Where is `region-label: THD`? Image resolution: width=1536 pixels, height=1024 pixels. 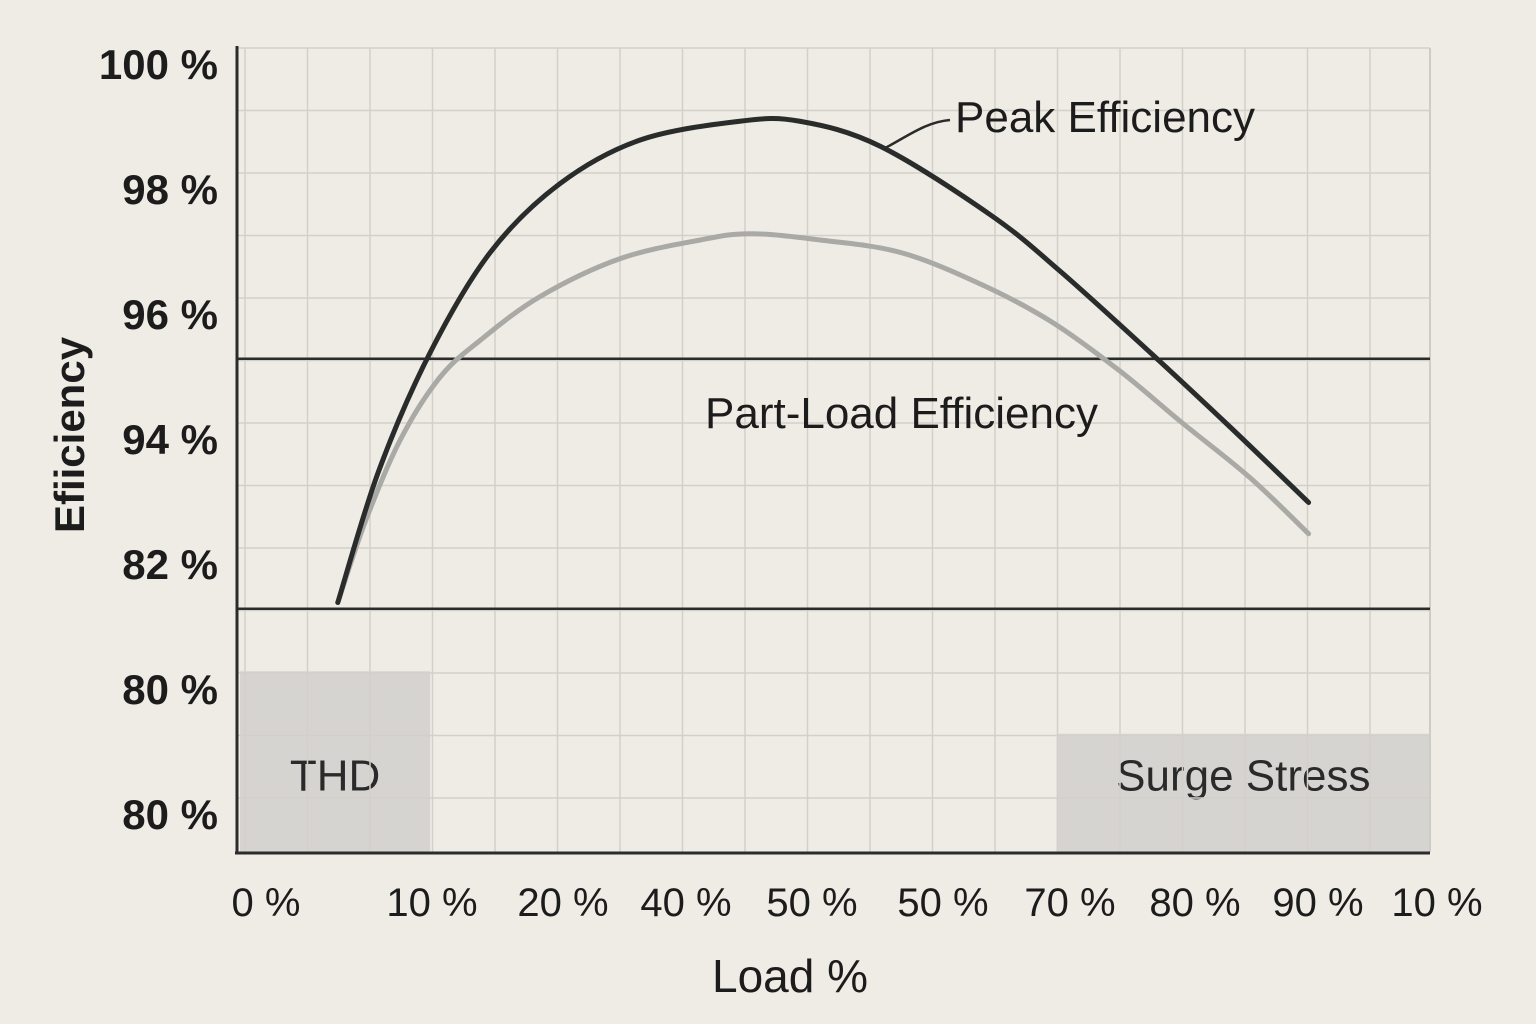 region-label: THD is located at coordinates (335, 776).